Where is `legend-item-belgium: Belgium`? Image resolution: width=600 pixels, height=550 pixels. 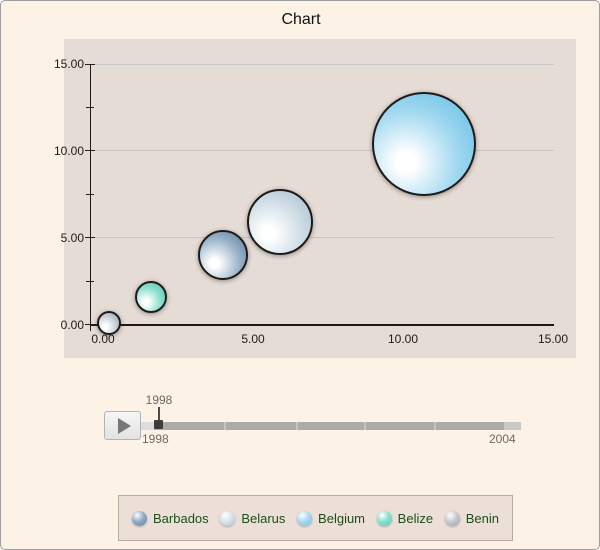 legend-item-belgium: Belgium is located at coordinates (331, 518).